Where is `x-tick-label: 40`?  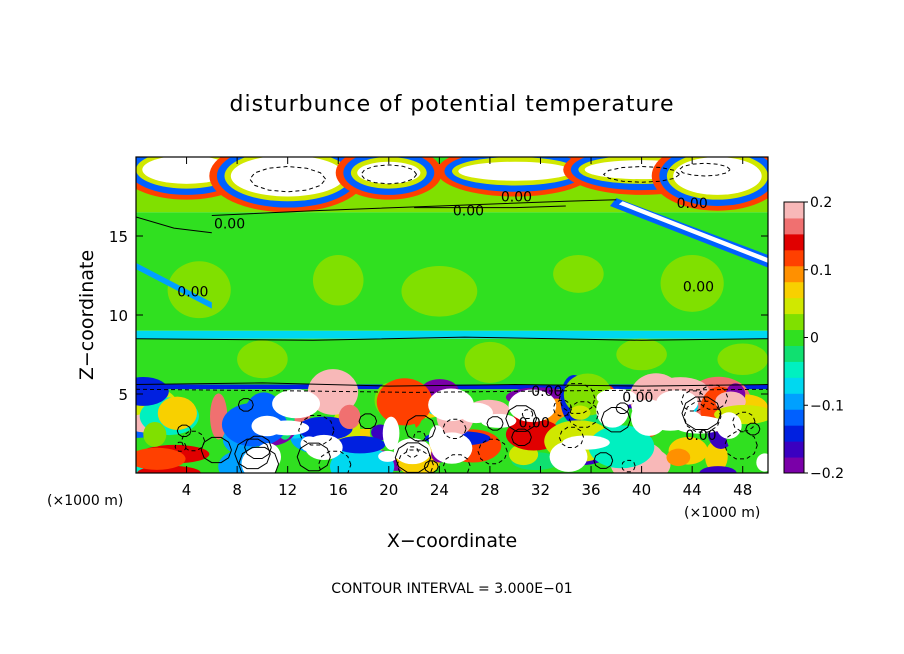 x-tick-label: 40 is located at coordinates (641, 490).